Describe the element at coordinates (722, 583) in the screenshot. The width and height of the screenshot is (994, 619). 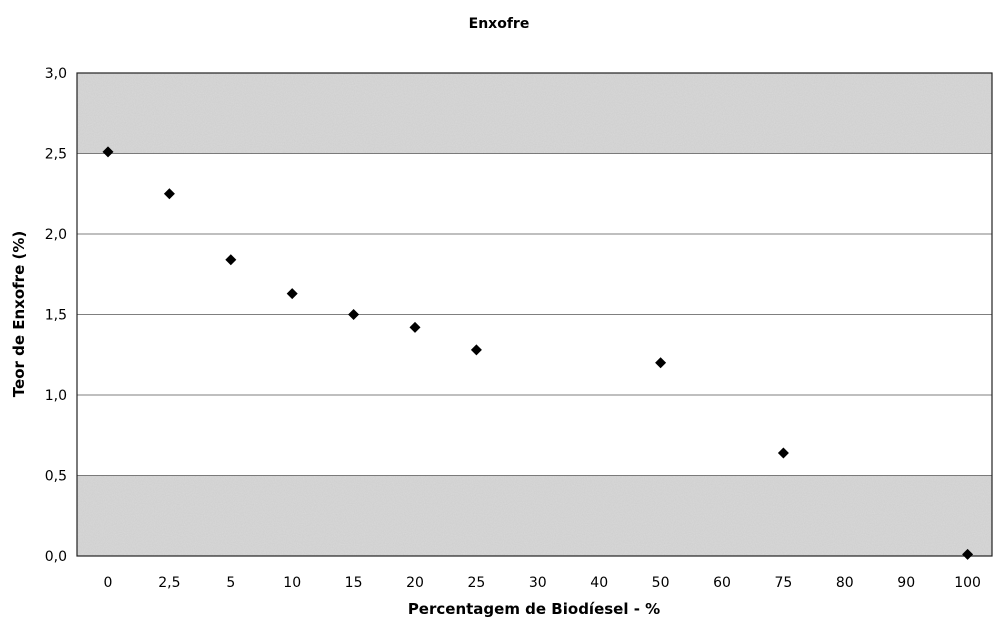
I see `x-tick-label: 60` at that location.